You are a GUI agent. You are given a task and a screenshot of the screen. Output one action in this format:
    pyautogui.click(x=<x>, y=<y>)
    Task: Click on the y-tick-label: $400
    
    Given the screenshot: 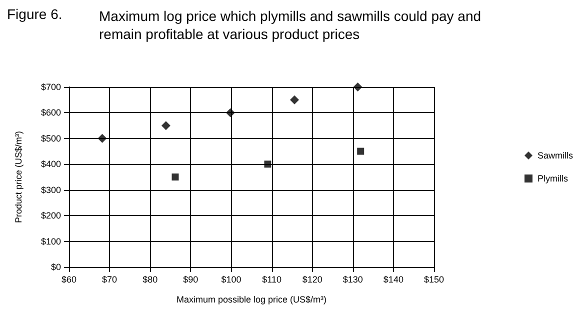 What is the action you would take?
    pyautogui.click(x=50, y=164)
    